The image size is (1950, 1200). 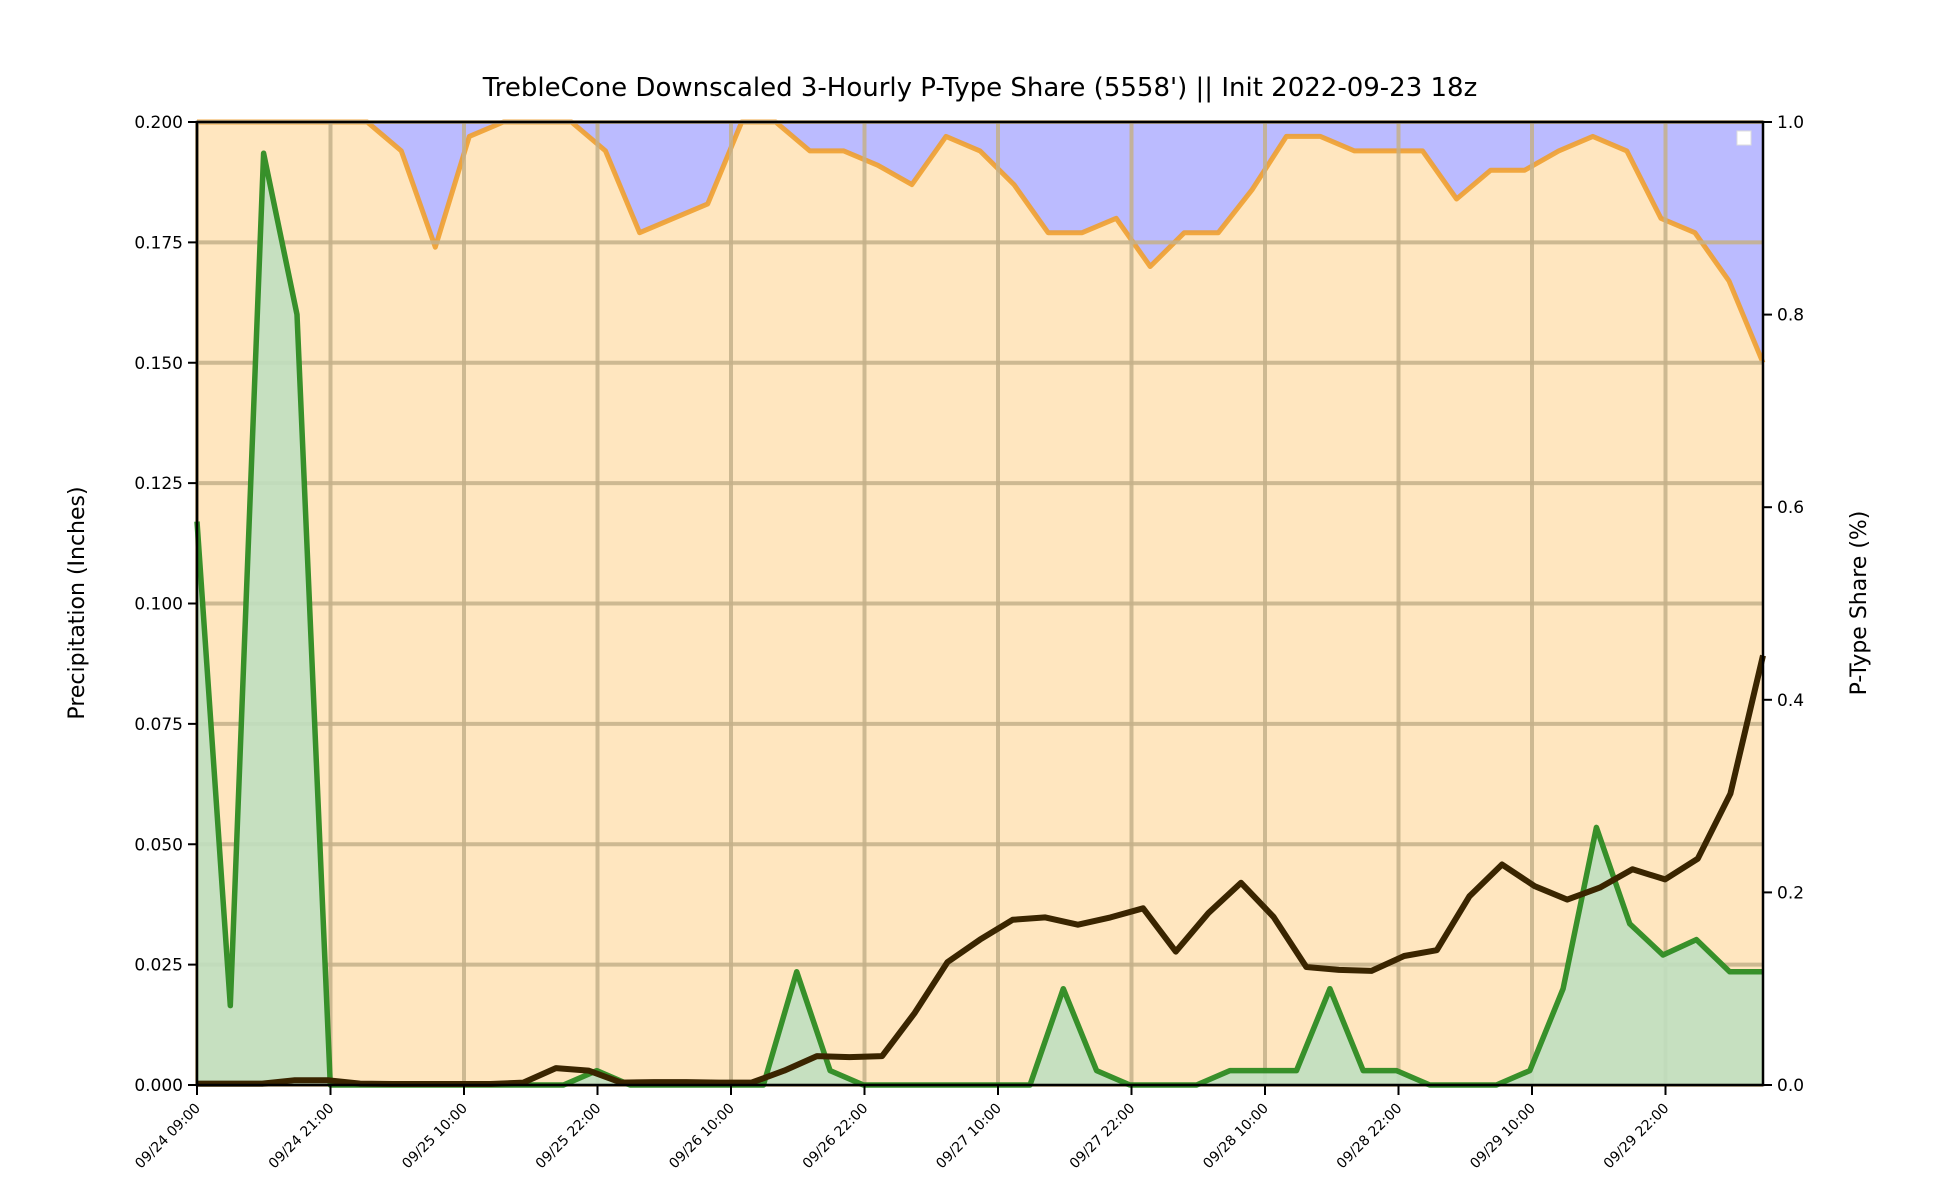 What do you see at coordinates (158, 243) in the screenshot?
I see `y-tick-label: 0.175` at bounding box center [158, 243].